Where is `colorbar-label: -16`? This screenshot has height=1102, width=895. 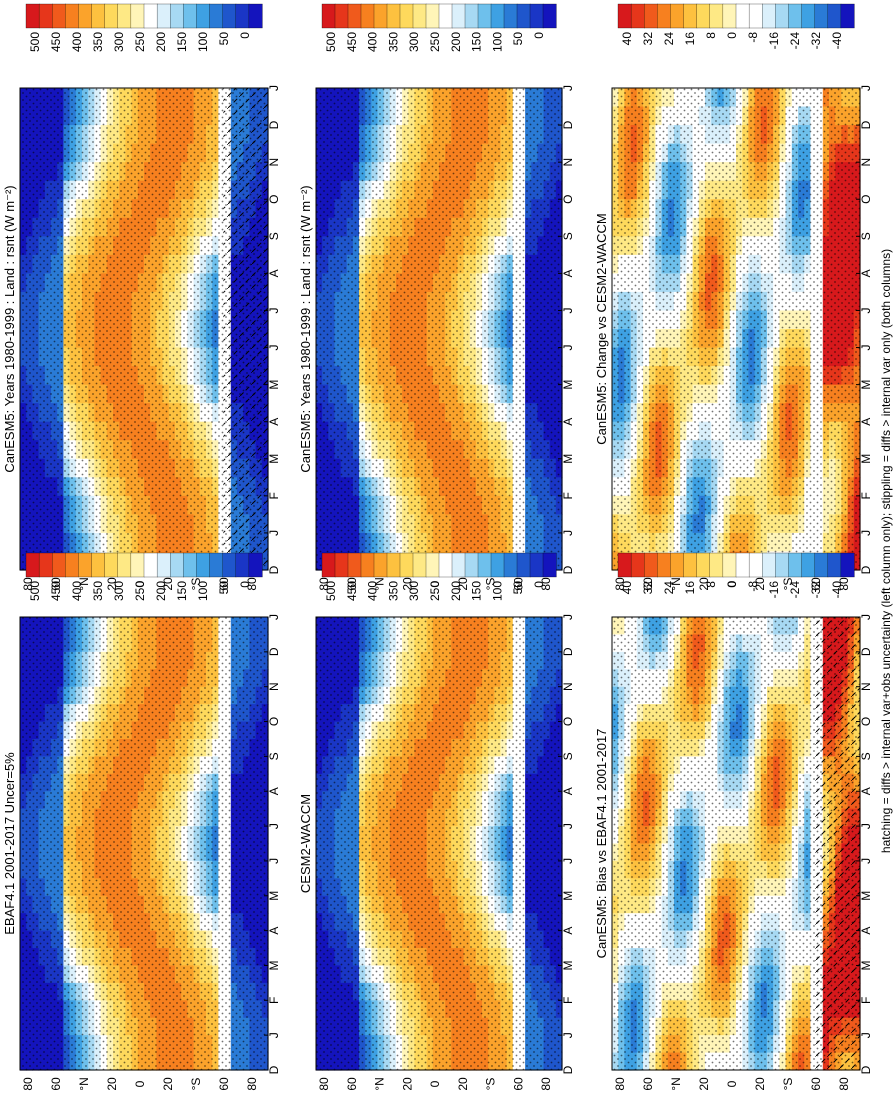 colorbar-label: -16 is located at coordinates (774, 590).